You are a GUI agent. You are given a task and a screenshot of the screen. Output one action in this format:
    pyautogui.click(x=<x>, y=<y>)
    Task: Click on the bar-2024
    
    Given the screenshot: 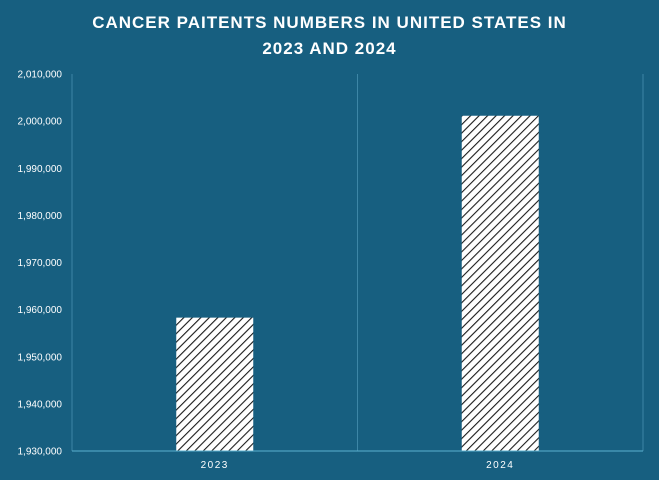 What is the action you would take?
    pyautogui.click(x=500, y=283)
    